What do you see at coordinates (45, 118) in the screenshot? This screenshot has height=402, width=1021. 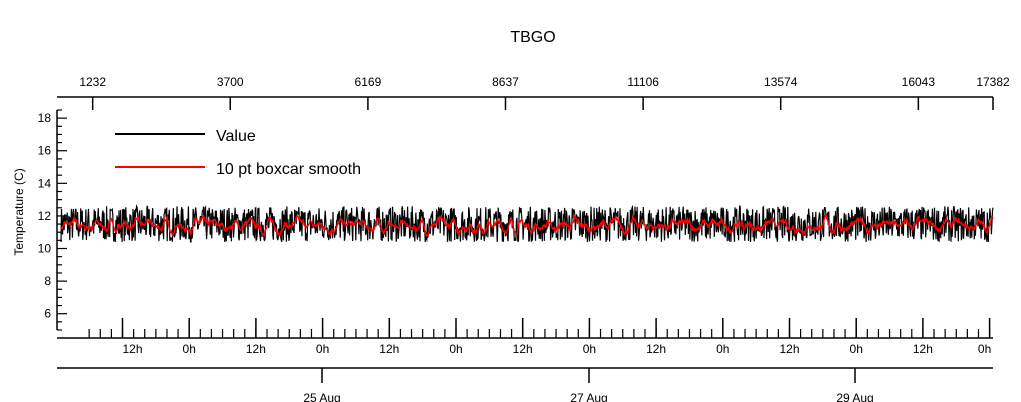 I see `y-tick-label: 18` at bounding box center [45, 118].